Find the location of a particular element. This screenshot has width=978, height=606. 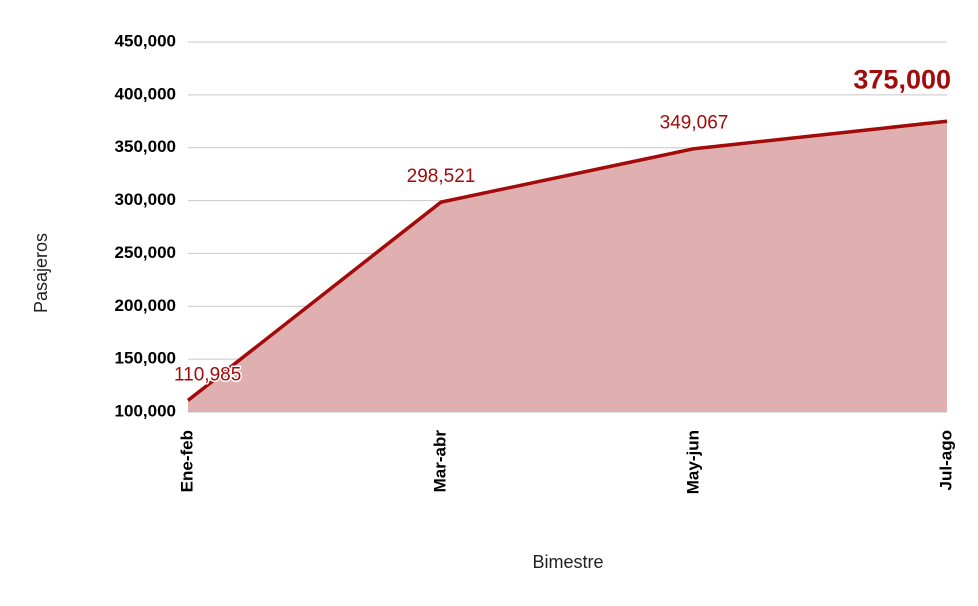

value-label: 375,000 is located at coordinates (902, 79).